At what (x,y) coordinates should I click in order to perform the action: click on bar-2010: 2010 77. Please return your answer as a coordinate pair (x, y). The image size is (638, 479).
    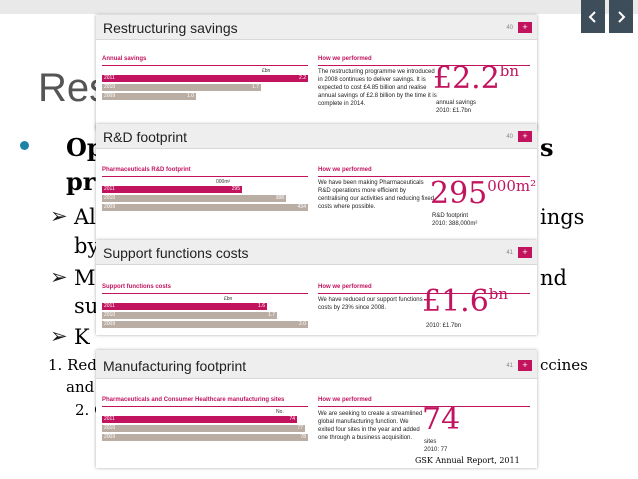
    Looking at the image, I should click on (203, 428).